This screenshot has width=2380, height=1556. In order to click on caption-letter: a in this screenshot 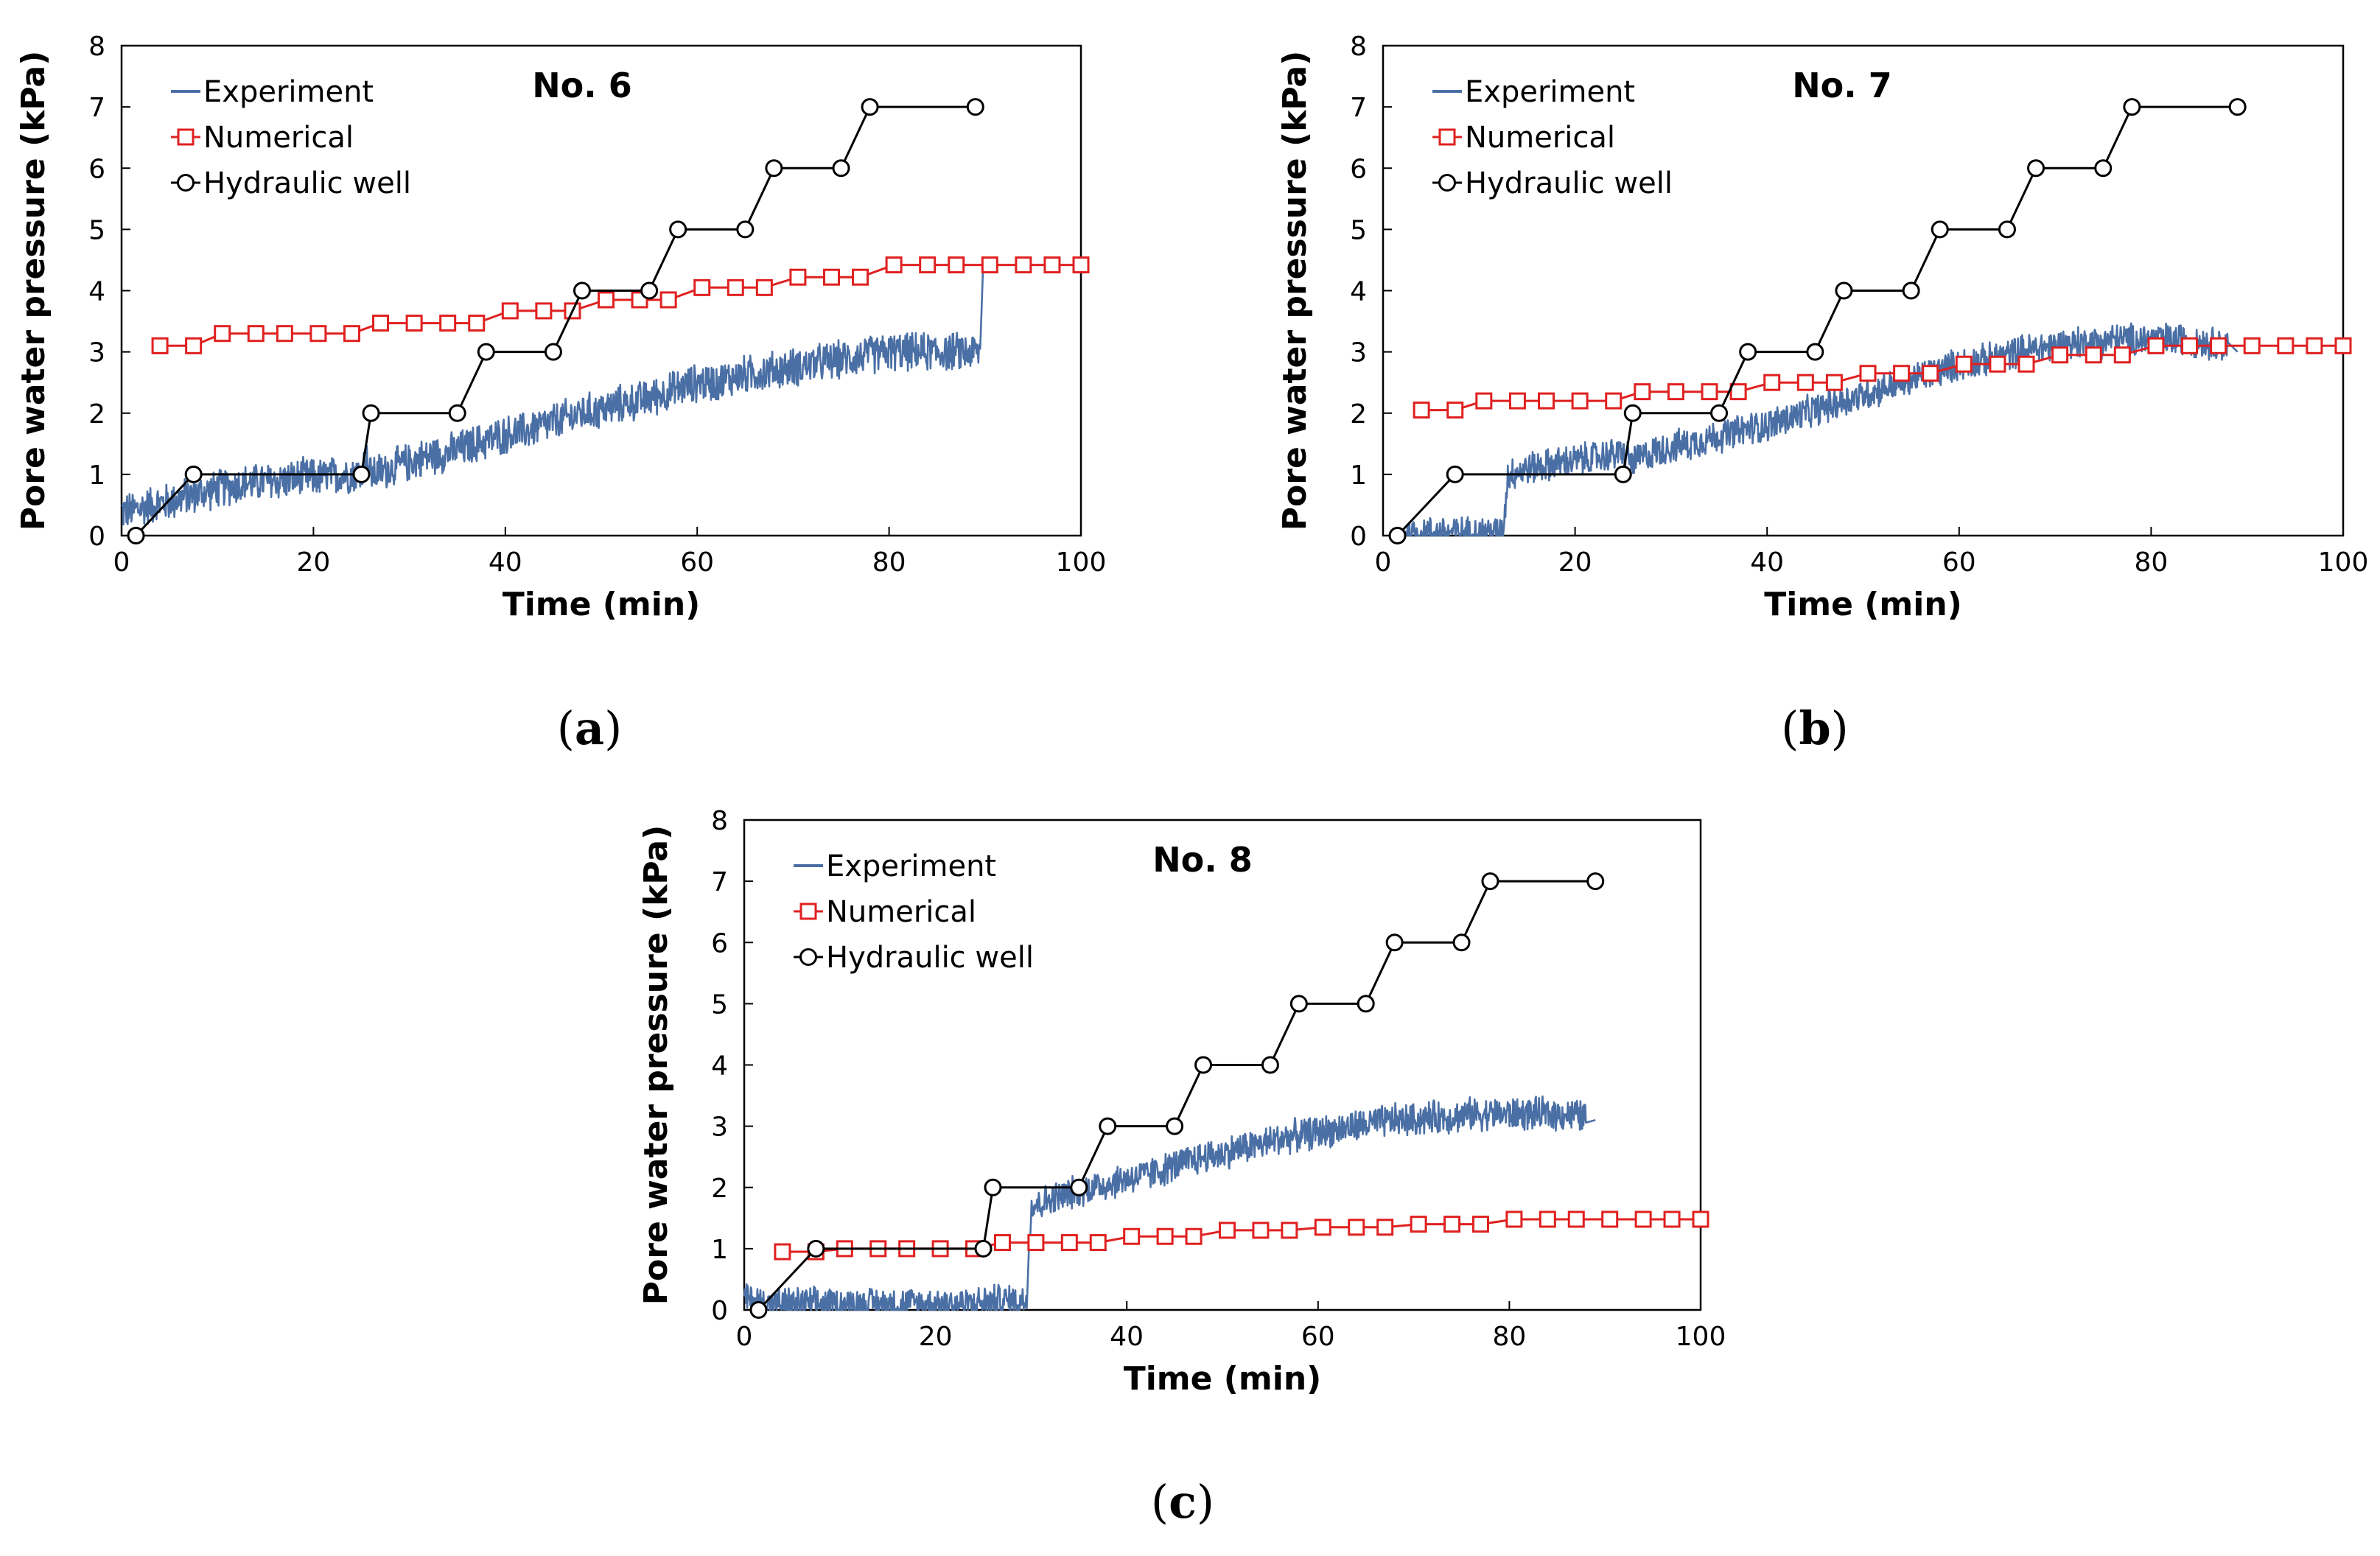, I will do `click(589, 728)`.